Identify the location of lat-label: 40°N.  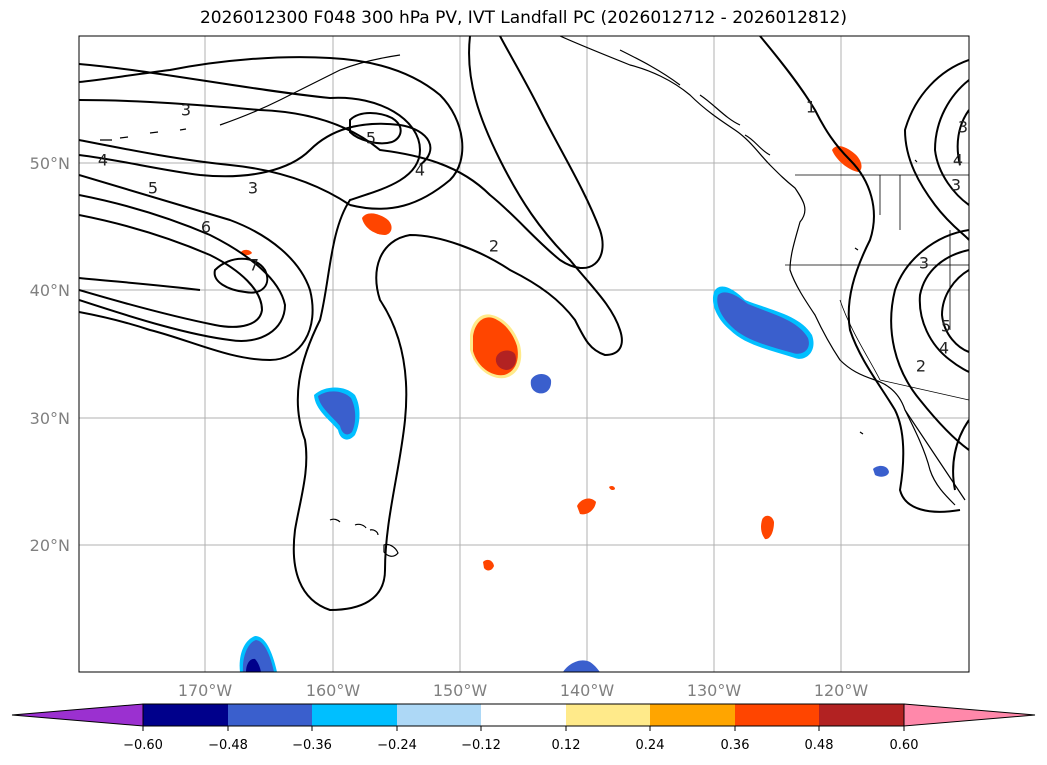
(50, 290).